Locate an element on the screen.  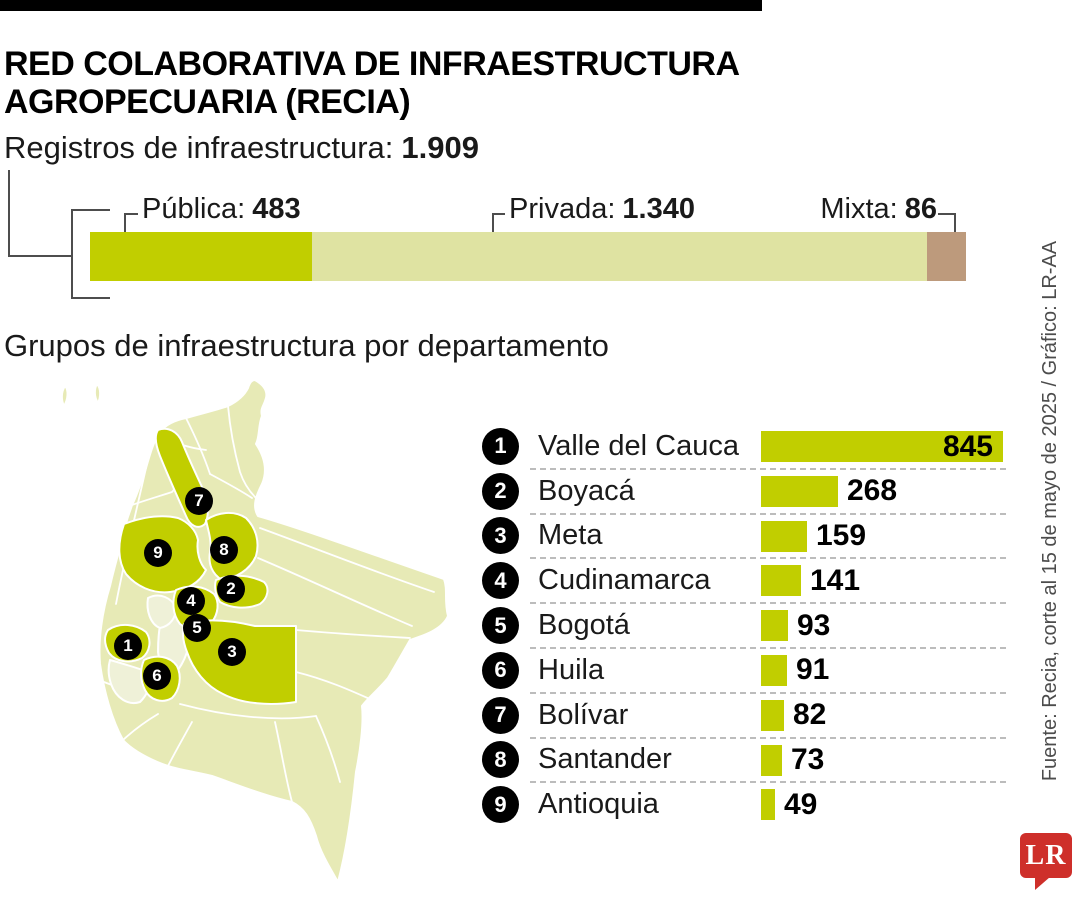
value-label: 268 is located at coordinates (872, 491).